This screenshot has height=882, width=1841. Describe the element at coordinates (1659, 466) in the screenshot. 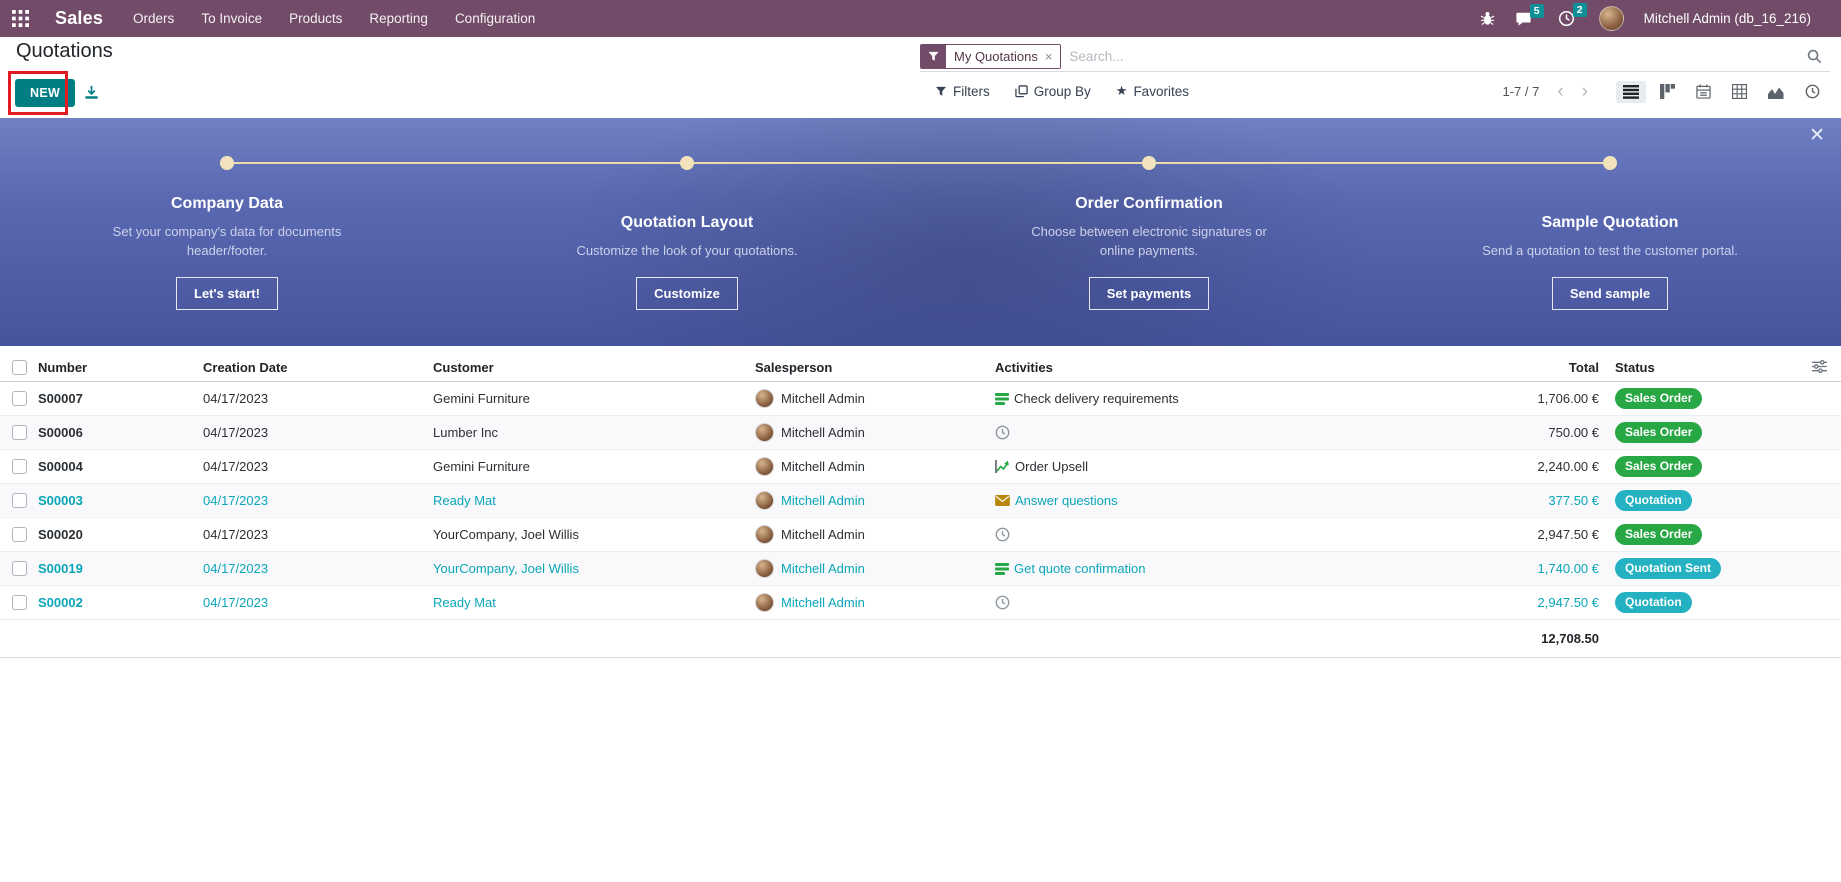

I see `status-badge: Sales Order` at that location.